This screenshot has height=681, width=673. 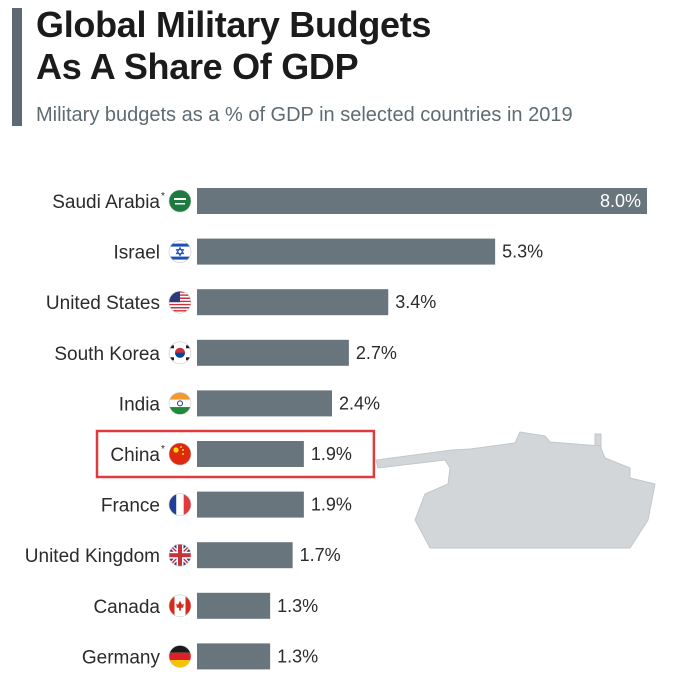 I want to click on value-label-china: 1.9%, so click(x=331, y=454).